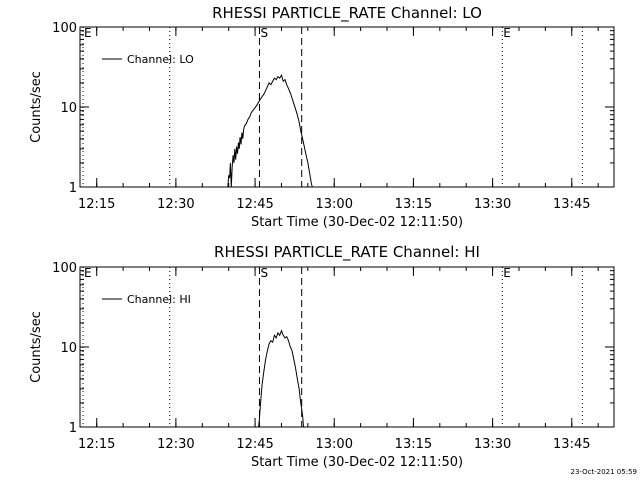 The image size is (640, 480). What do you see at coordinates (160, 59) in the screenshot?
I see `legend-label: Channel: LO` at bounding box center [160, 59].